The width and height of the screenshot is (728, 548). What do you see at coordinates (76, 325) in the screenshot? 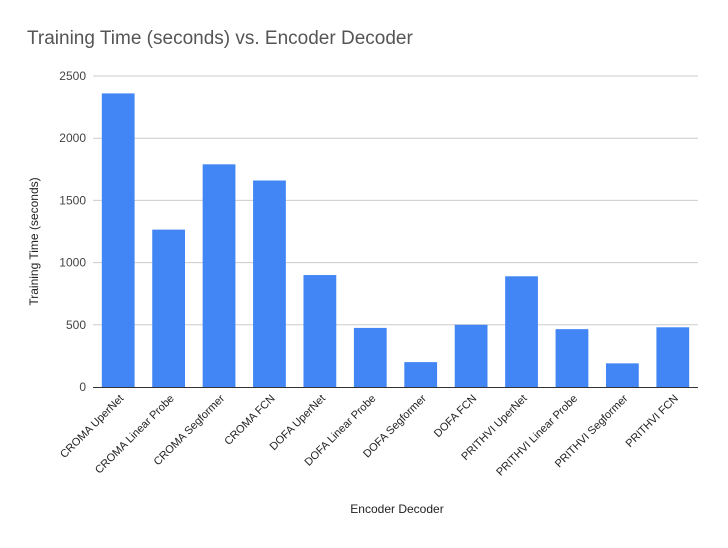
I see `y-tick-label: 500` at bounding box center [76, 325].